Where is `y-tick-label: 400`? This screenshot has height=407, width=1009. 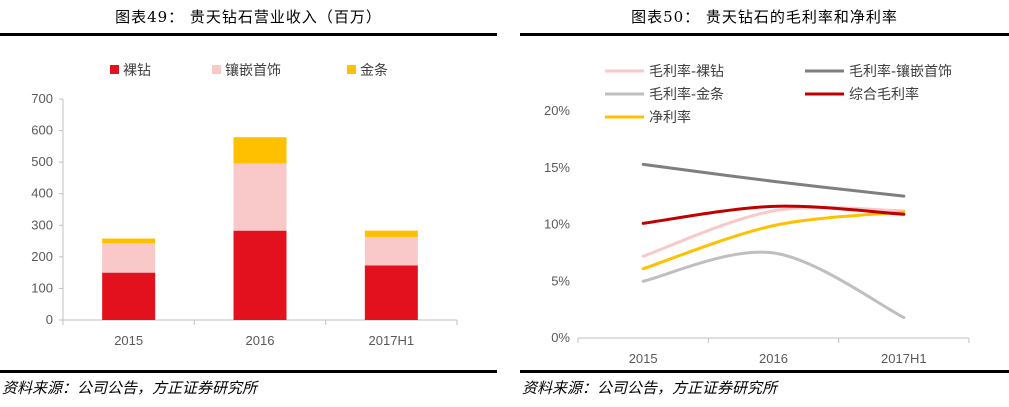
y-tick-label: 400 is located at coordinates (42, 193).